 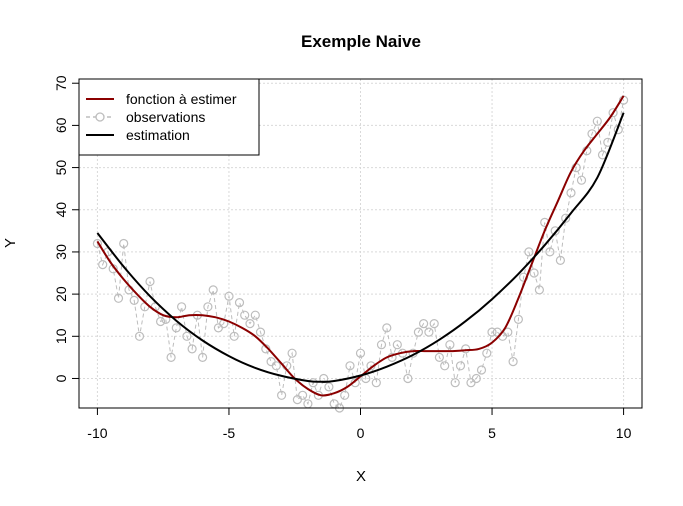 What do you see at coordinates (61, 83) in the screenshot?
I see `y-tick-label: 70` at bounding box center [61, 83].